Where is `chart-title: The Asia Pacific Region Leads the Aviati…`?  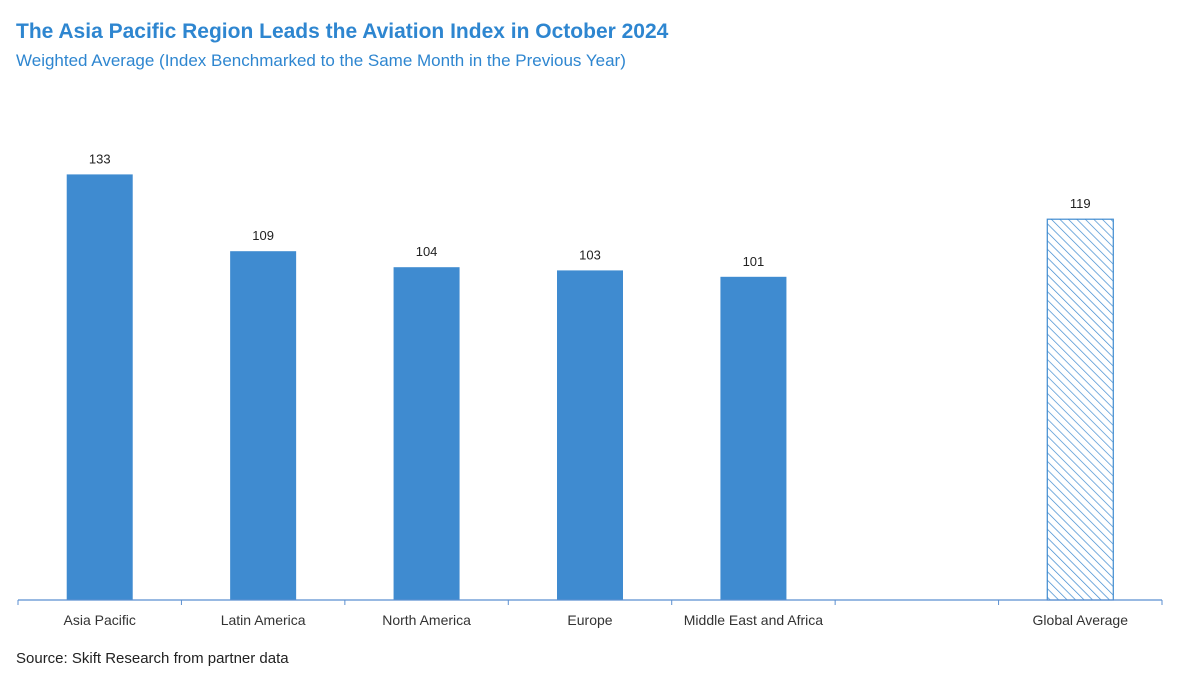
chart-title: The Asia Pacific Region Leads the Aviati… is located at coordinates (342, 31).